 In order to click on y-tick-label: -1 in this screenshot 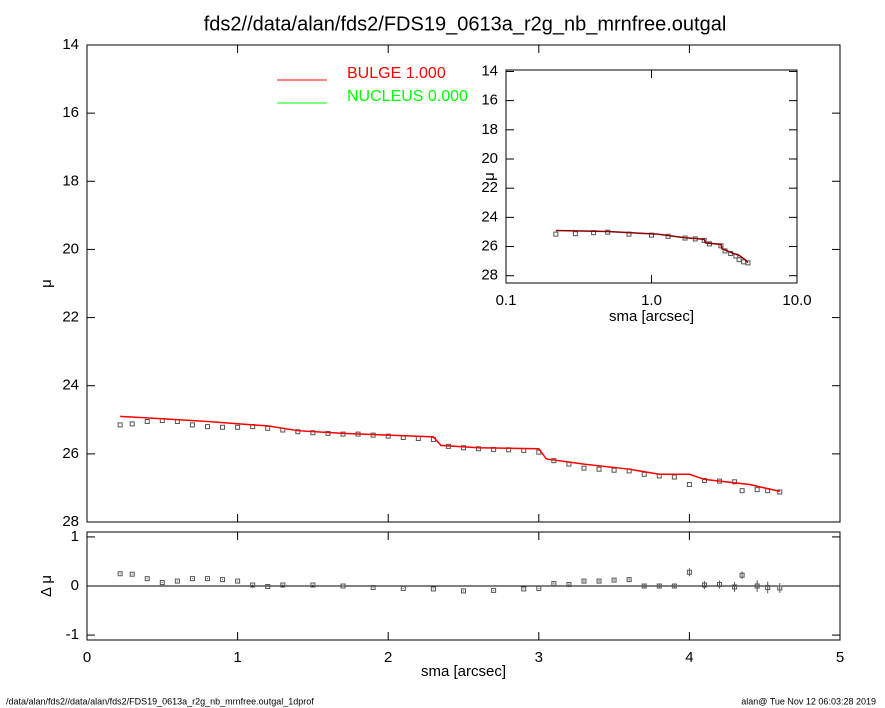, I will do `click(72, 634)`.